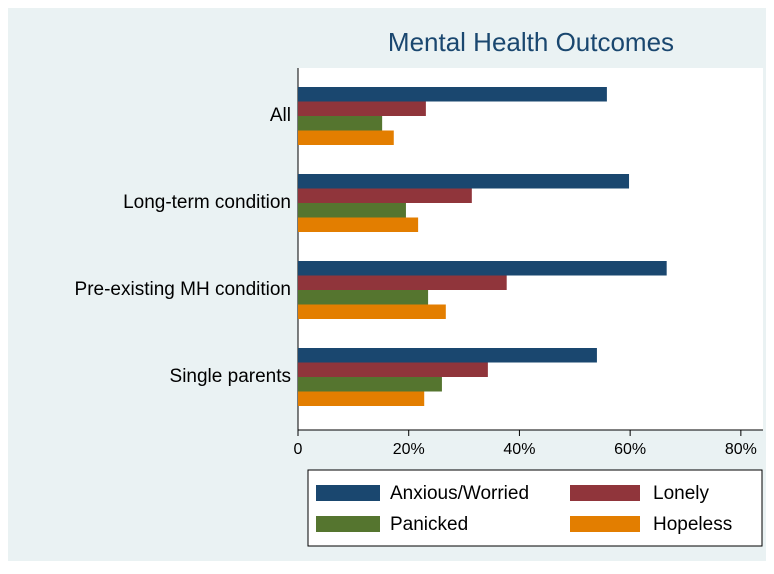 The width and height of the screenshot is (774, 574). What do you see at coordinates (298, 449) in the screenshot?
I see `x-tick-label: 0` at bounding box center [298, 449].